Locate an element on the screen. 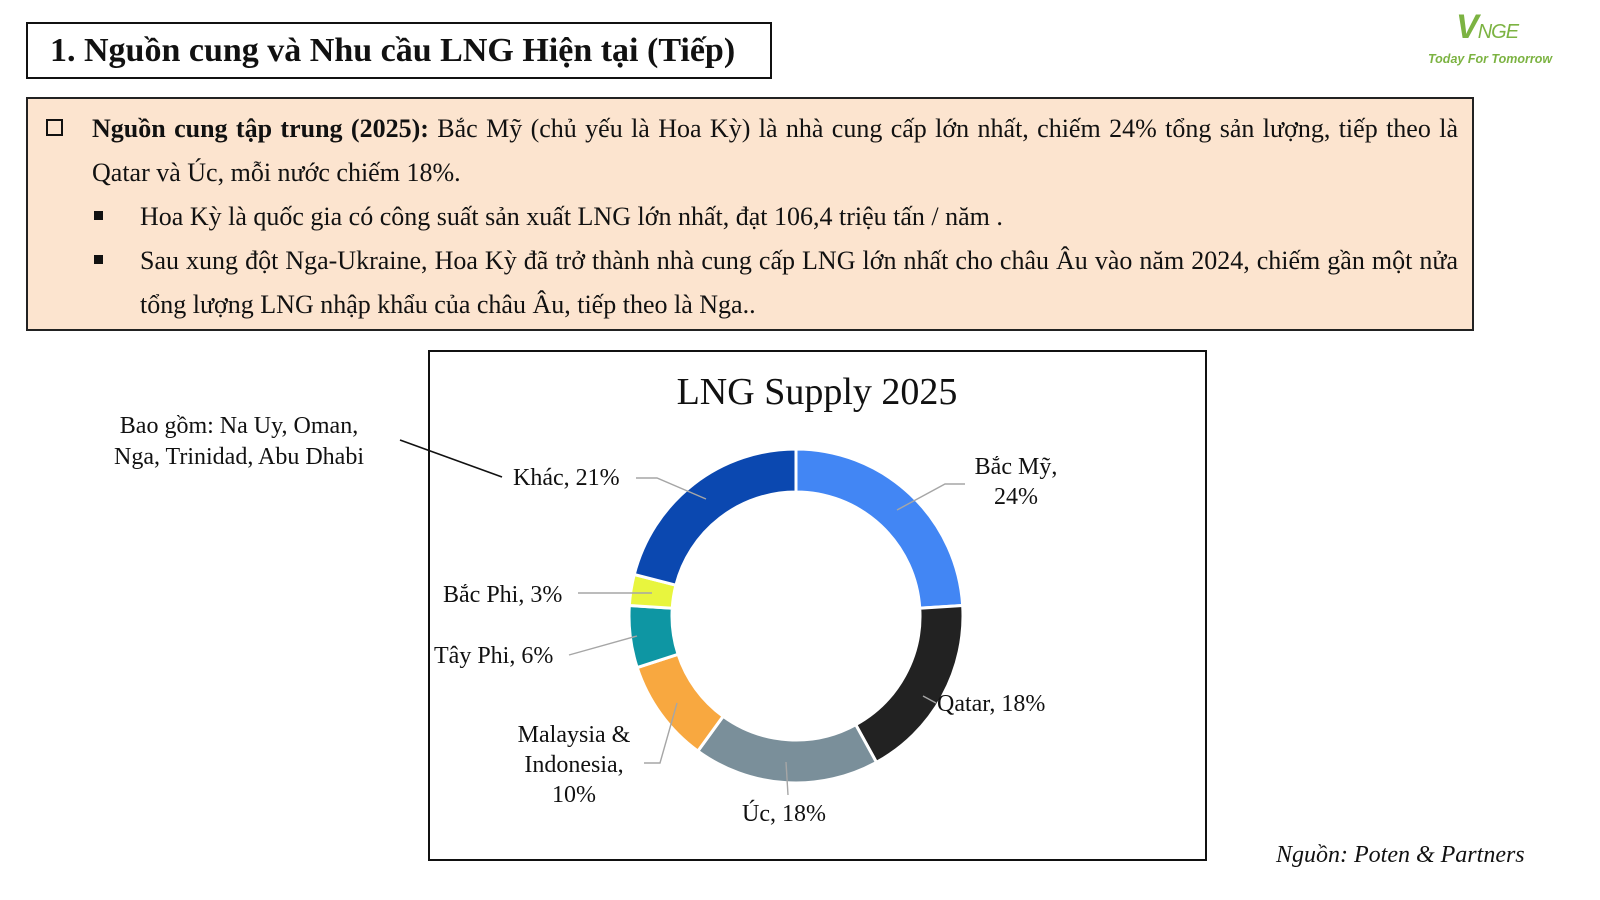 The image size is (1600, 900). label-uc: Úc, 18% is located at coordinates (784, 814).